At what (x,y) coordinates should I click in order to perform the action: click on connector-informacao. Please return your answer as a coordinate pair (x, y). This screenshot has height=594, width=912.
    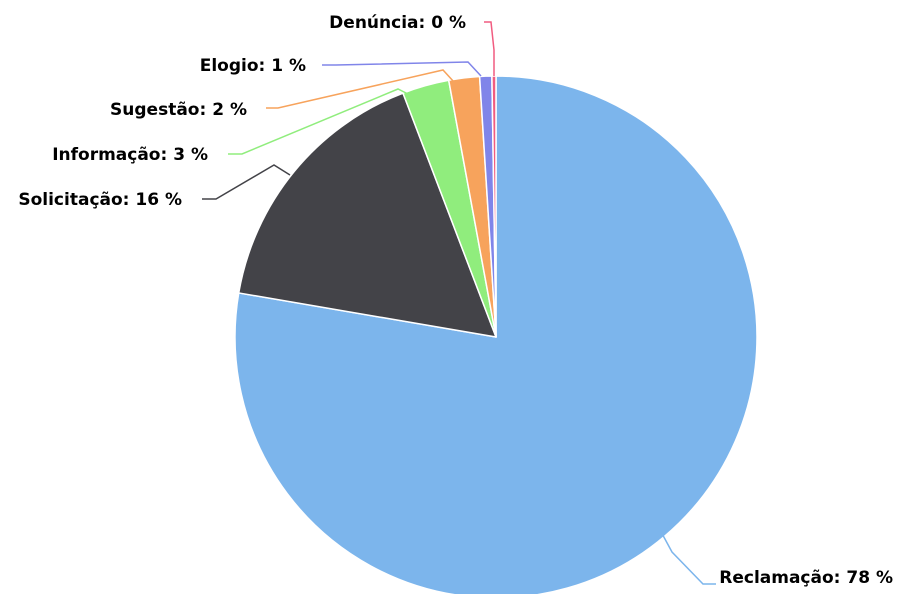
    Looking at the image, I should click on (320, 121).